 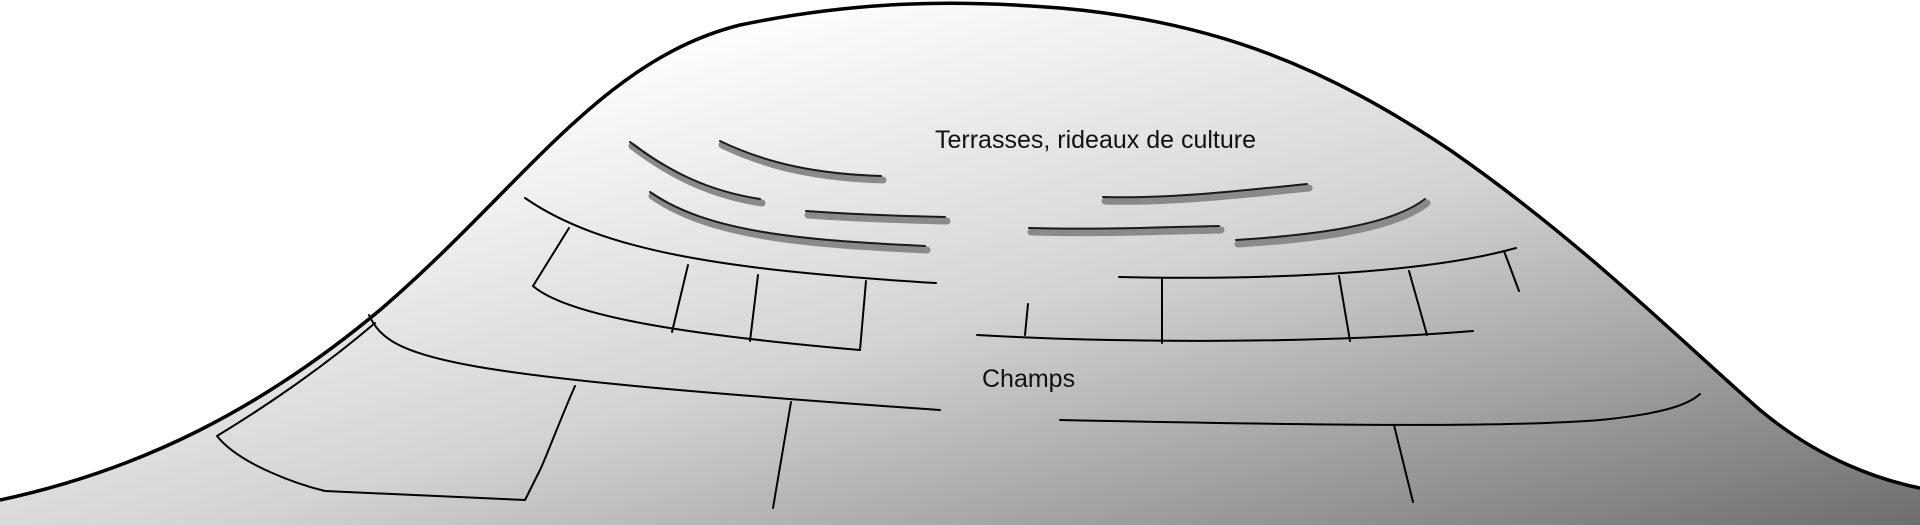 What do you see at coordinates (1095, 140) in the screenshot?
I see `terraces-label: Terrasses, rideaux de culture` at bounding box center [1095, 140].